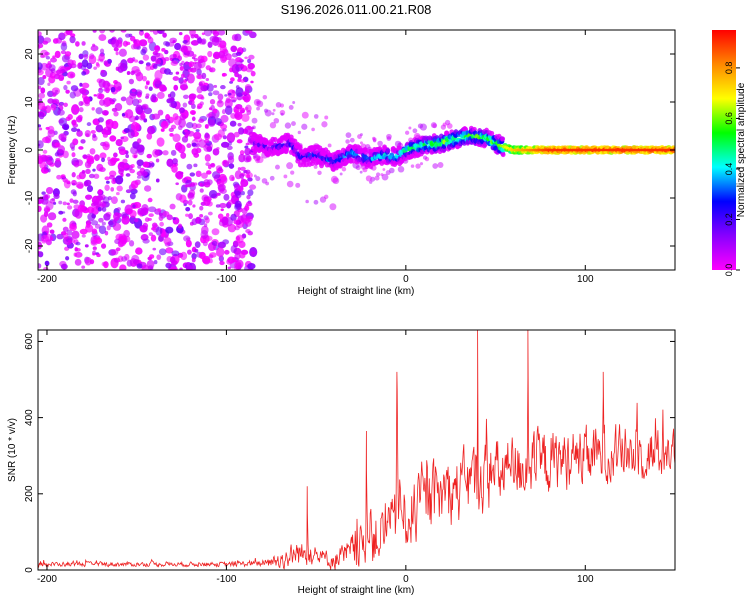 This screenshot has width=750, height=600. What do you see at coordinates (356, 291) in the screenshot?
I see `heatmap-x-label: Height of straight line (km)` at bounding box center [356, 291].